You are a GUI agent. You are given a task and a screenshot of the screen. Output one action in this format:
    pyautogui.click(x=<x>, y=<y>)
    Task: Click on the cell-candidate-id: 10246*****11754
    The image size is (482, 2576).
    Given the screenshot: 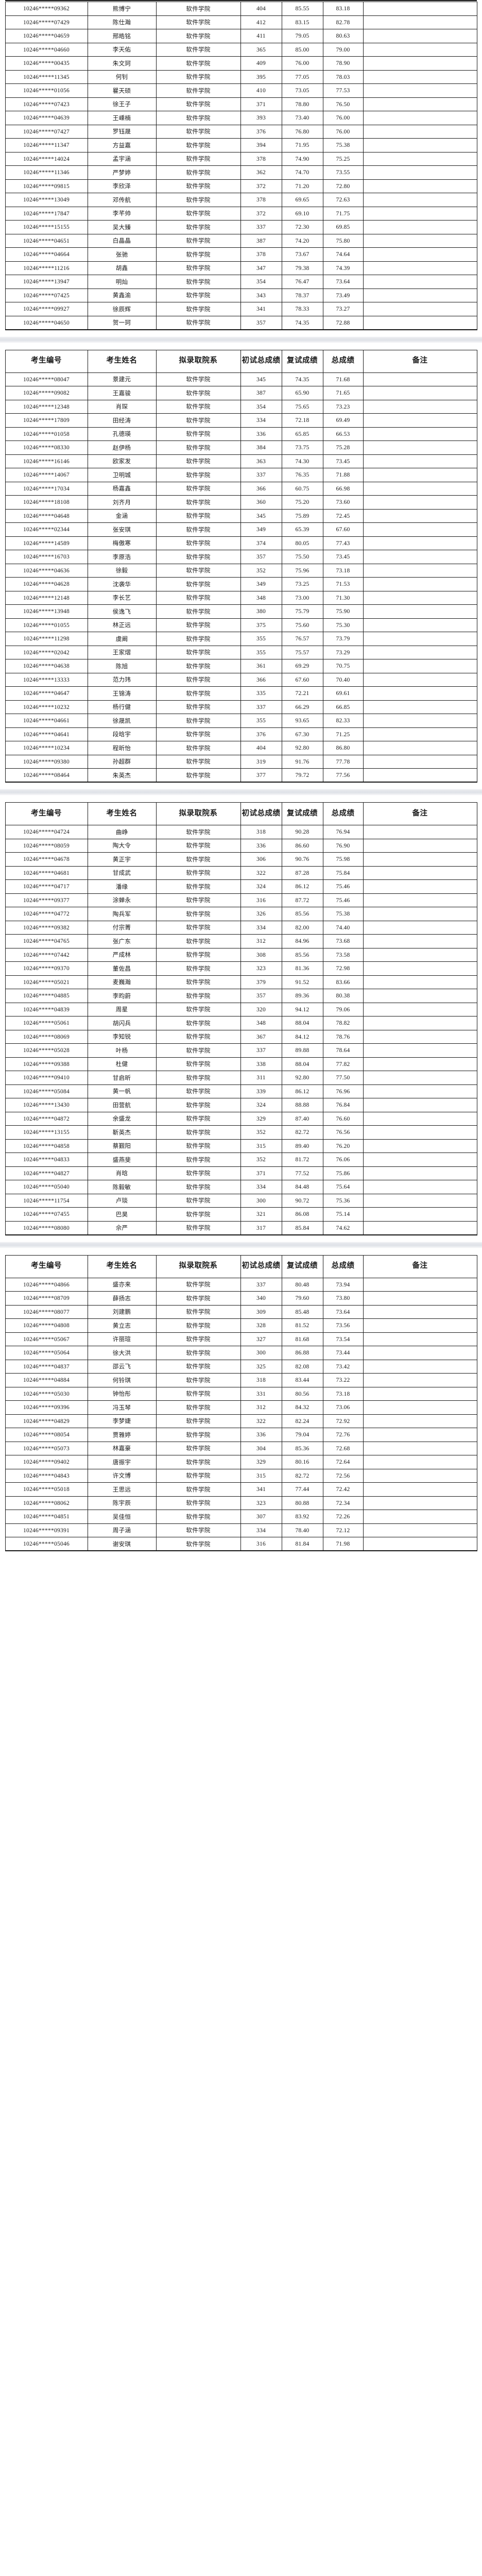 What is the action you would take?
    pyautogui.click(x=46, y=1200)
    